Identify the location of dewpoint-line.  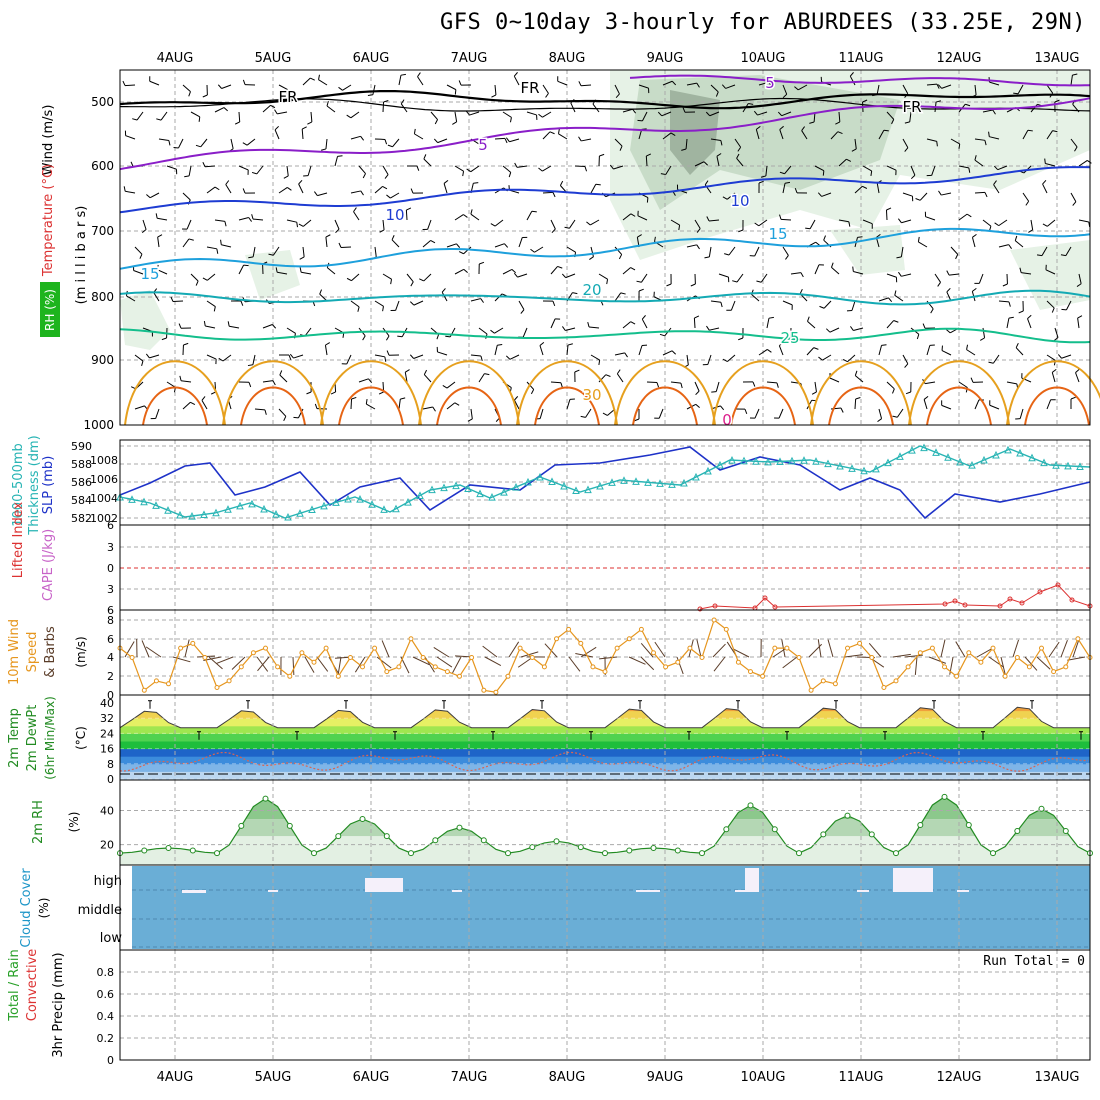
(603, 761).